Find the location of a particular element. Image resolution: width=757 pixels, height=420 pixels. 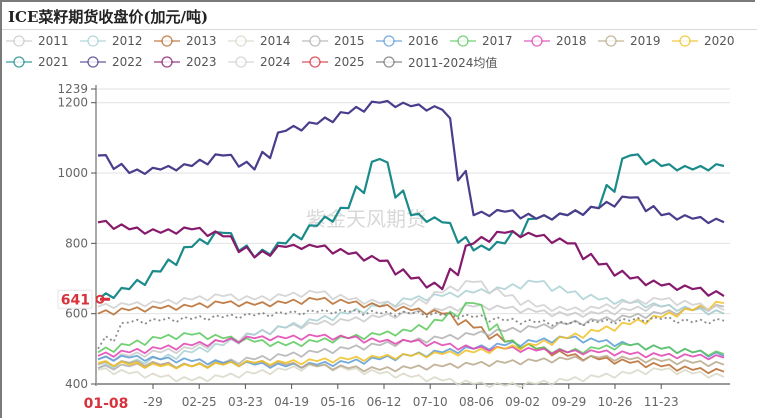

legend-label: 2017 is located at coordinates (497, 41).